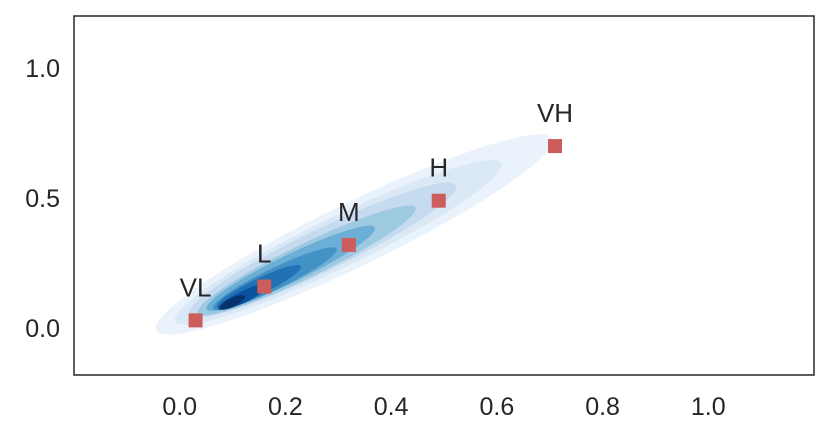 The width and height of the screenshot is (830, 436). What do you see at coordinates (496, 407) in the screenshot?
I see `x-tick-label: 0.6` at bounding box center [496, 407].